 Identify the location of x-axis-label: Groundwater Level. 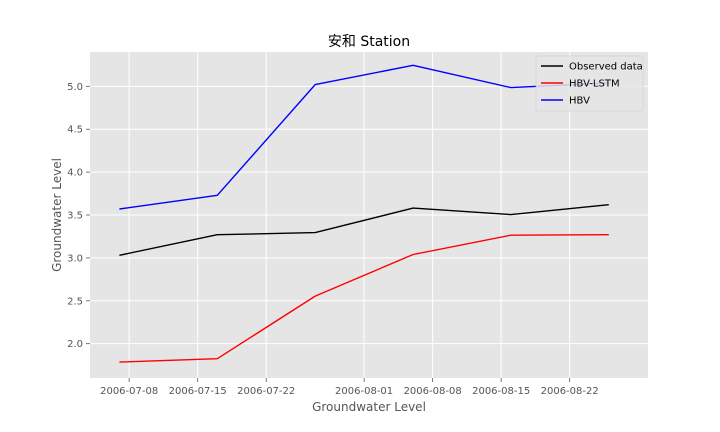
(369, 407).